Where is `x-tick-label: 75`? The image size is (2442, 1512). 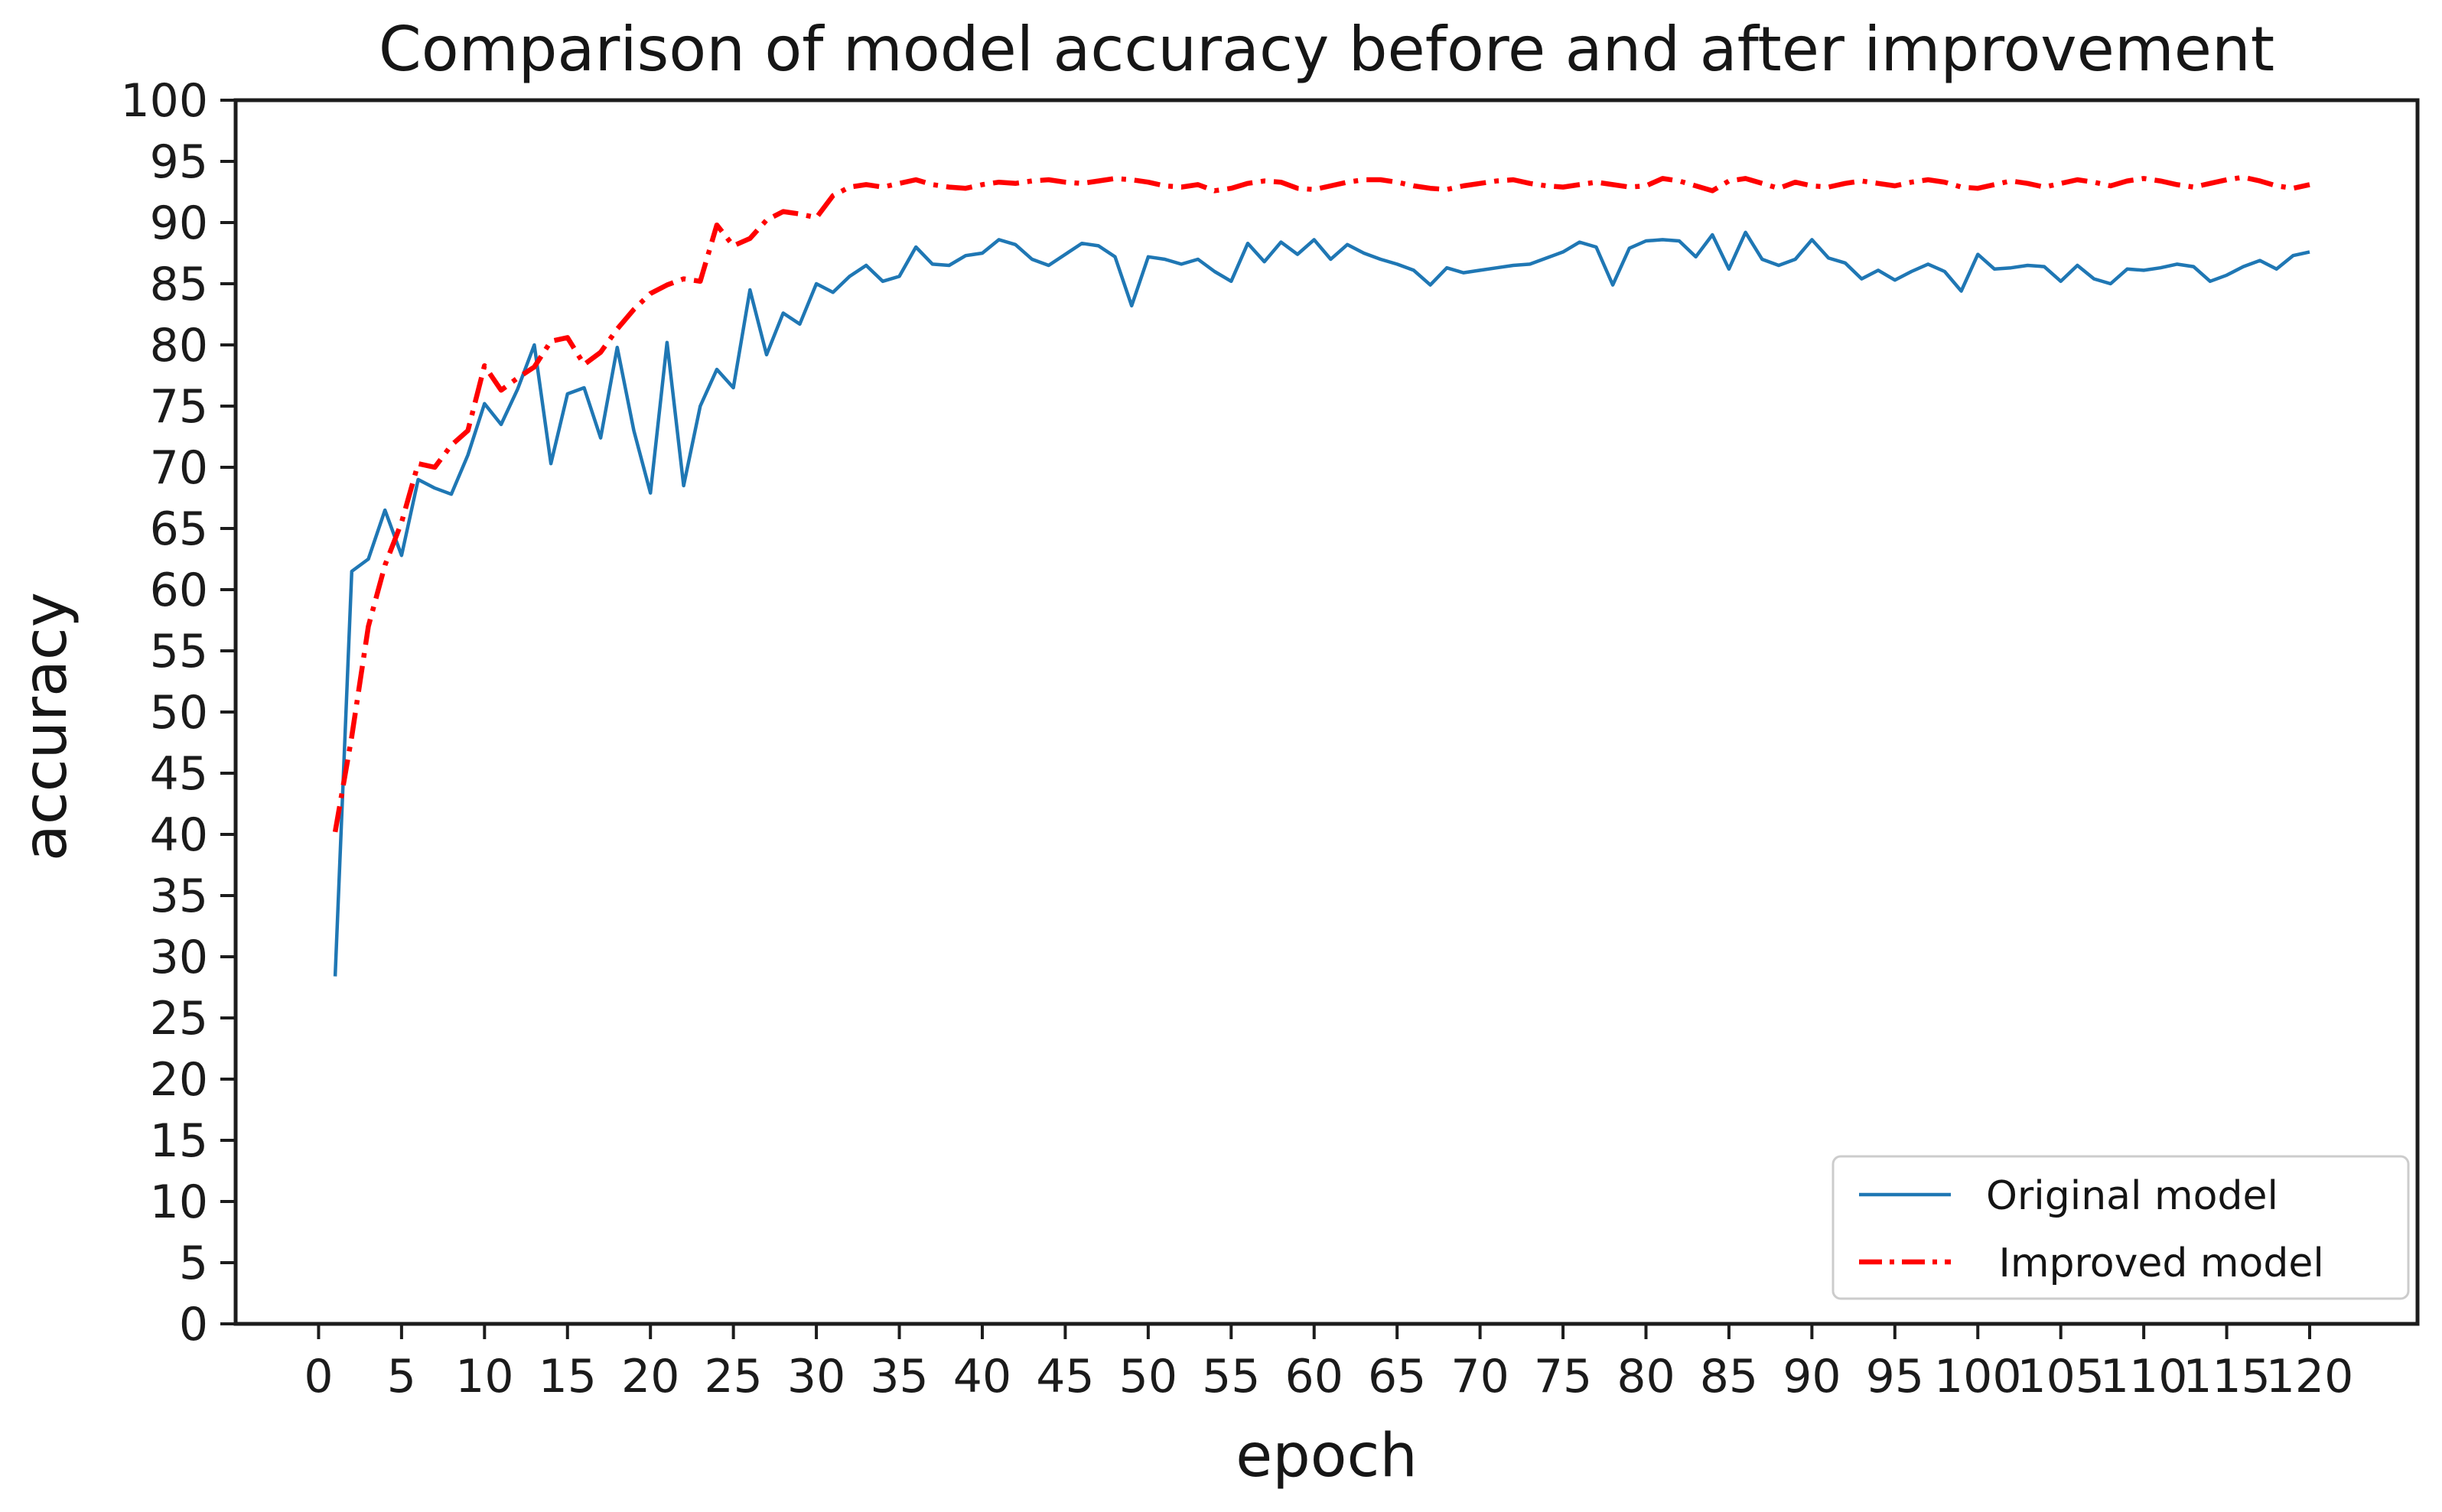
x-tick-label: 75 is located at coordinates (1563, 1376).